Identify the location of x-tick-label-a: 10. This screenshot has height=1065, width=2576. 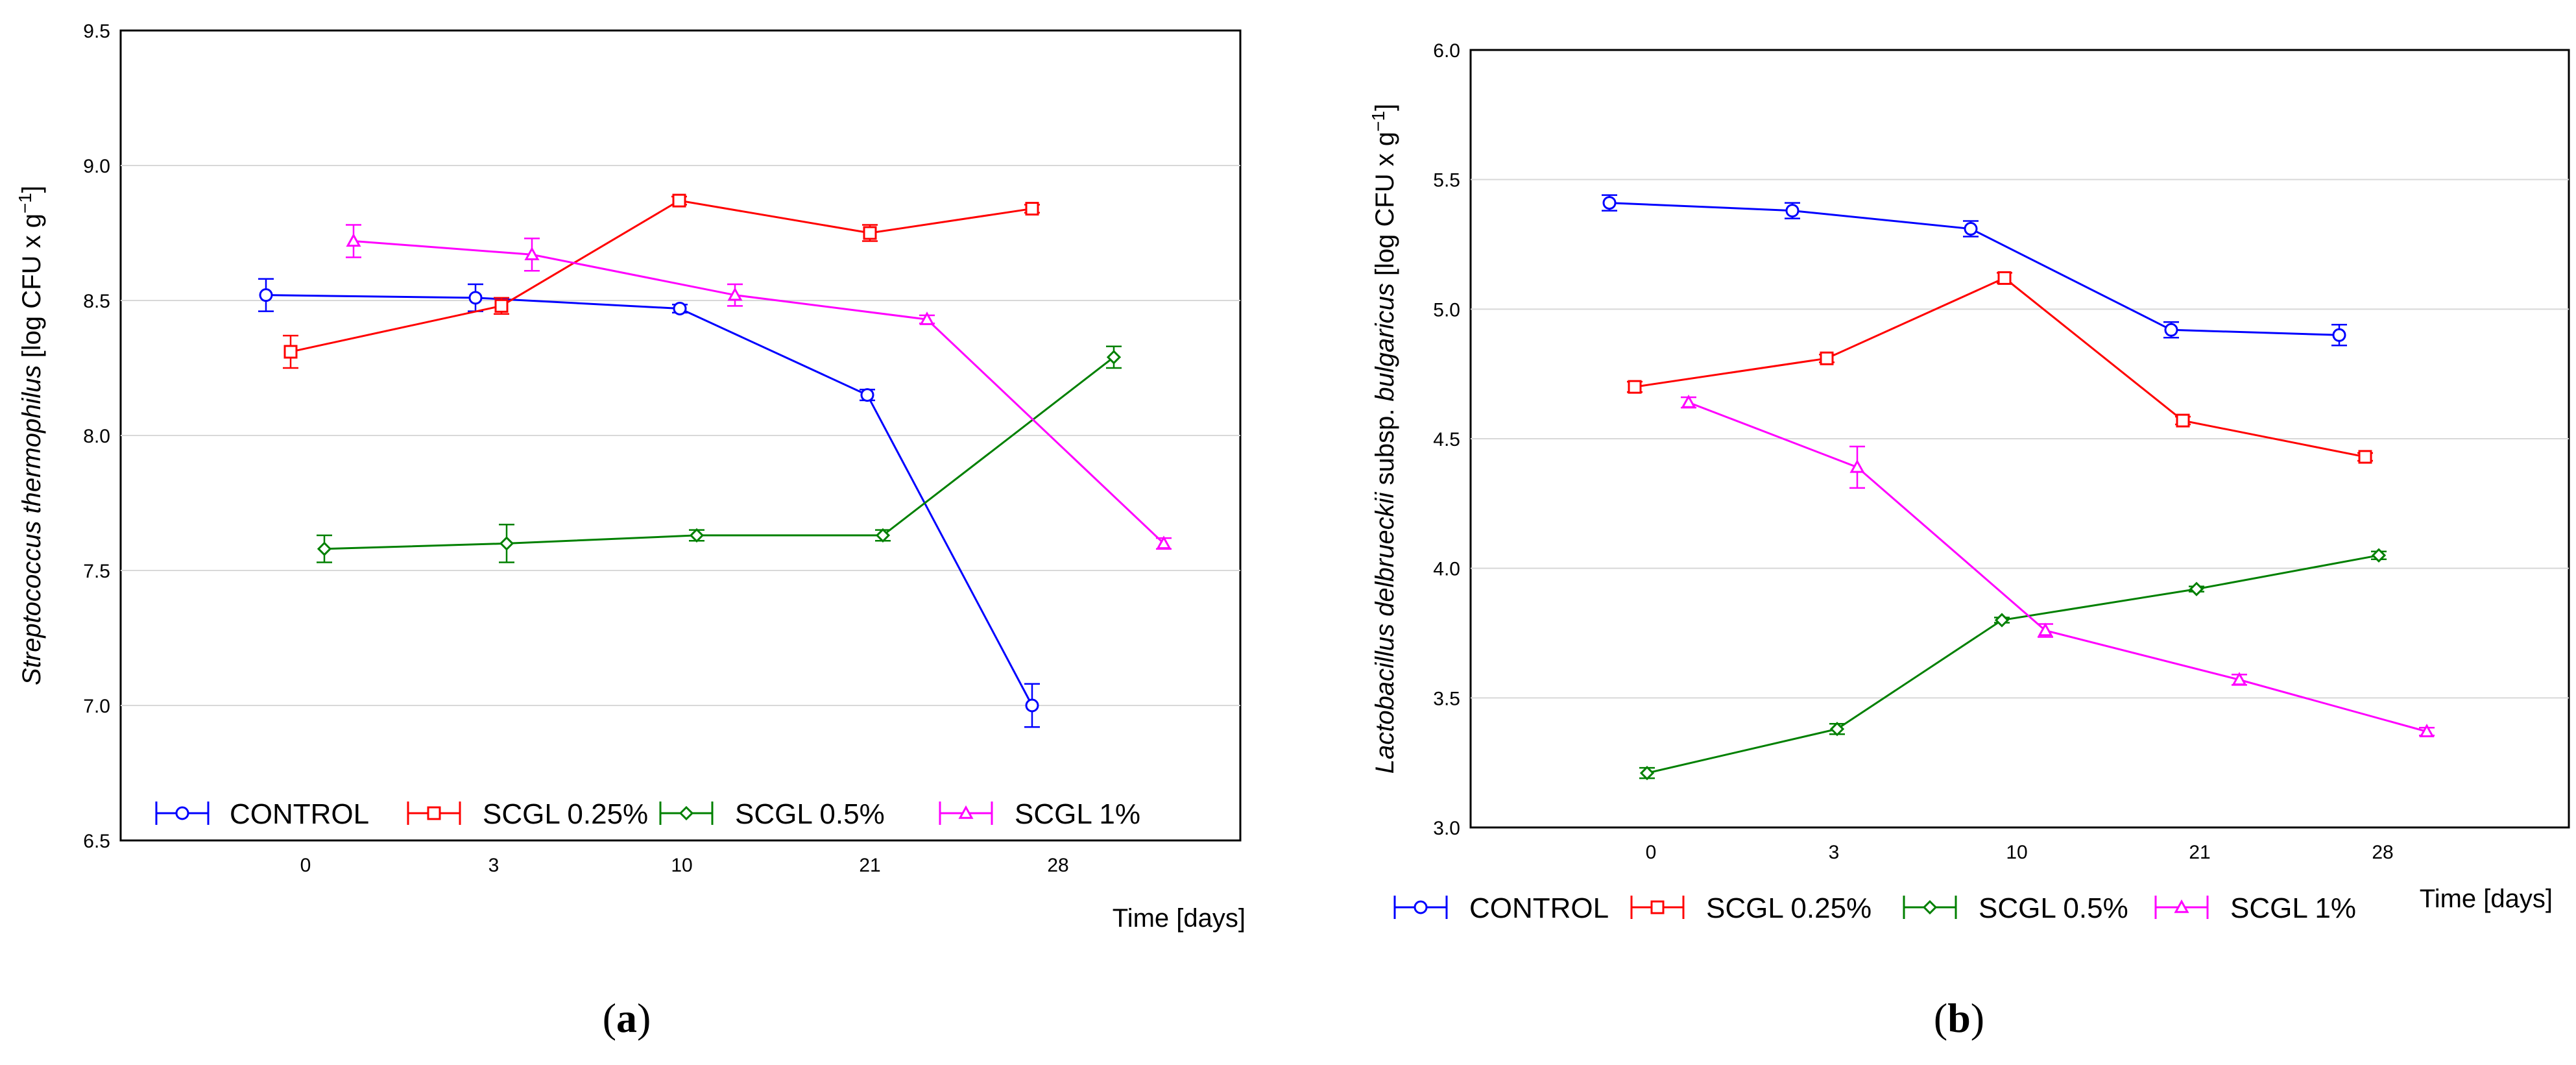
(681, 865).